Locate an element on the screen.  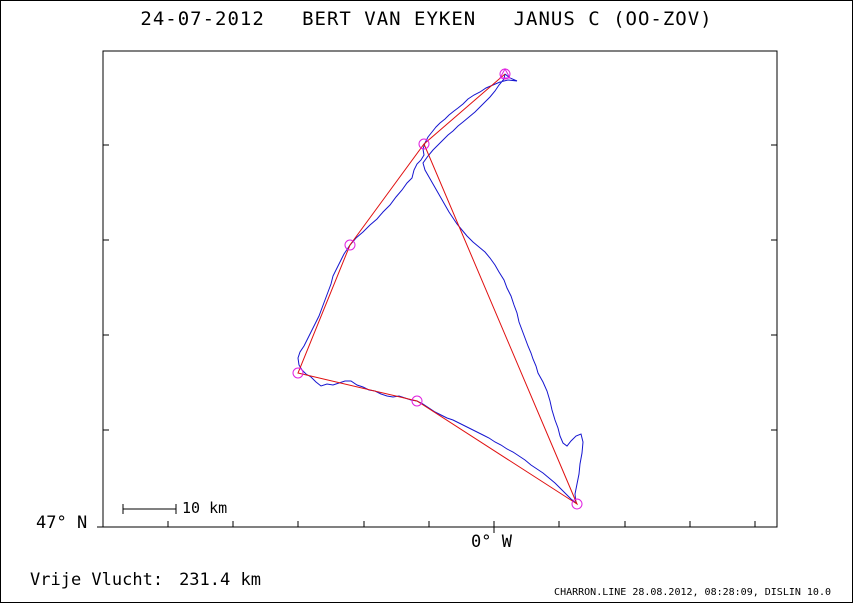
longitude-label: 0° W is located at coordinates (491, 542).